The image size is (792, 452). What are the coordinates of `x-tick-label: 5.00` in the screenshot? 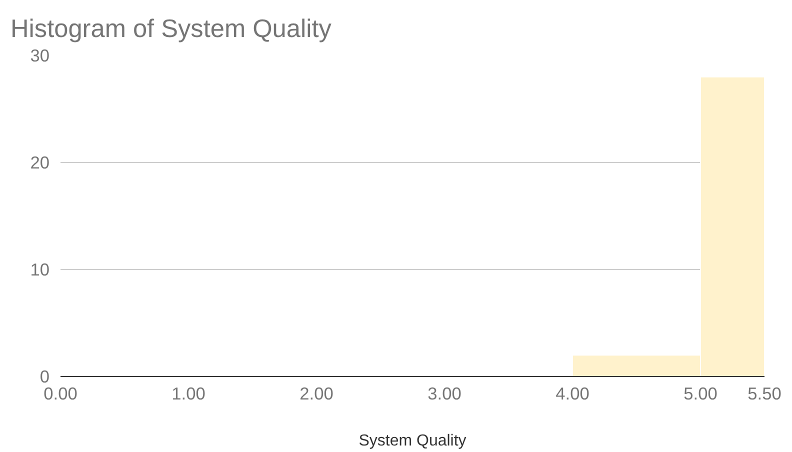 It's located at (701, 394).